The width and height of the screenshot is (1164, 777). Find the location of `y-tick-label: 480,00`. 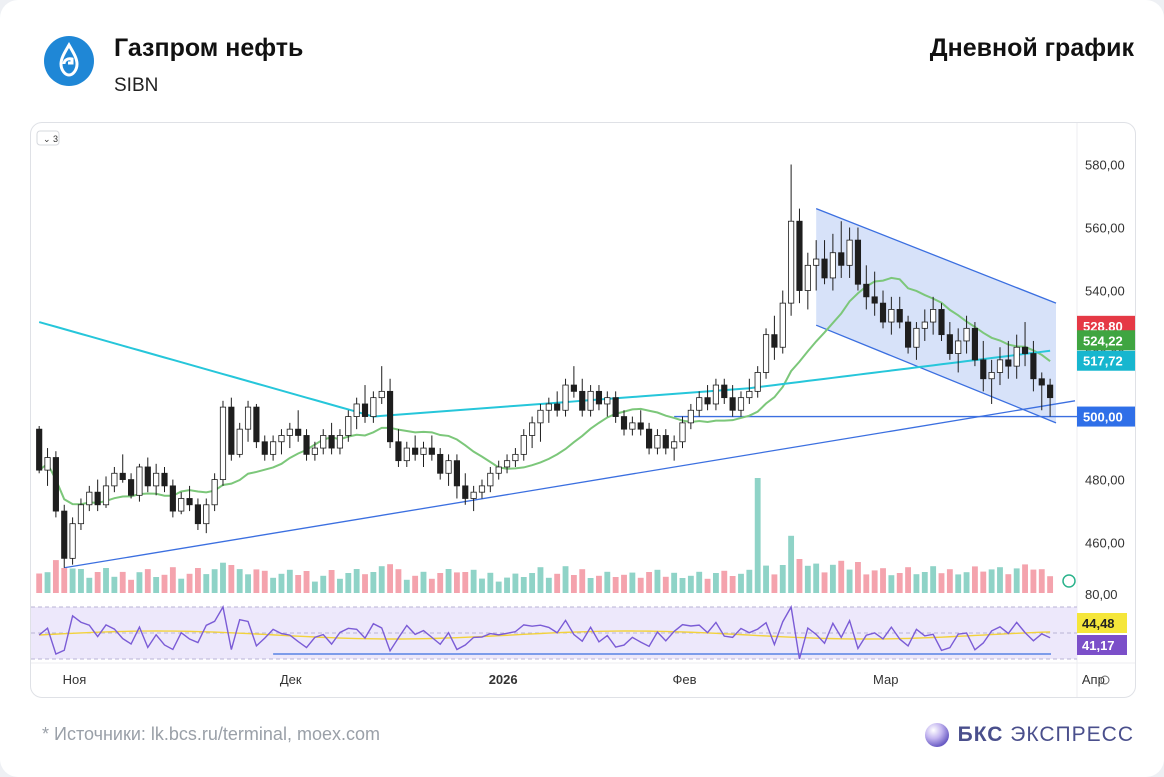

y-tick-label: 480,00 is located at coordinates (1105, 480).